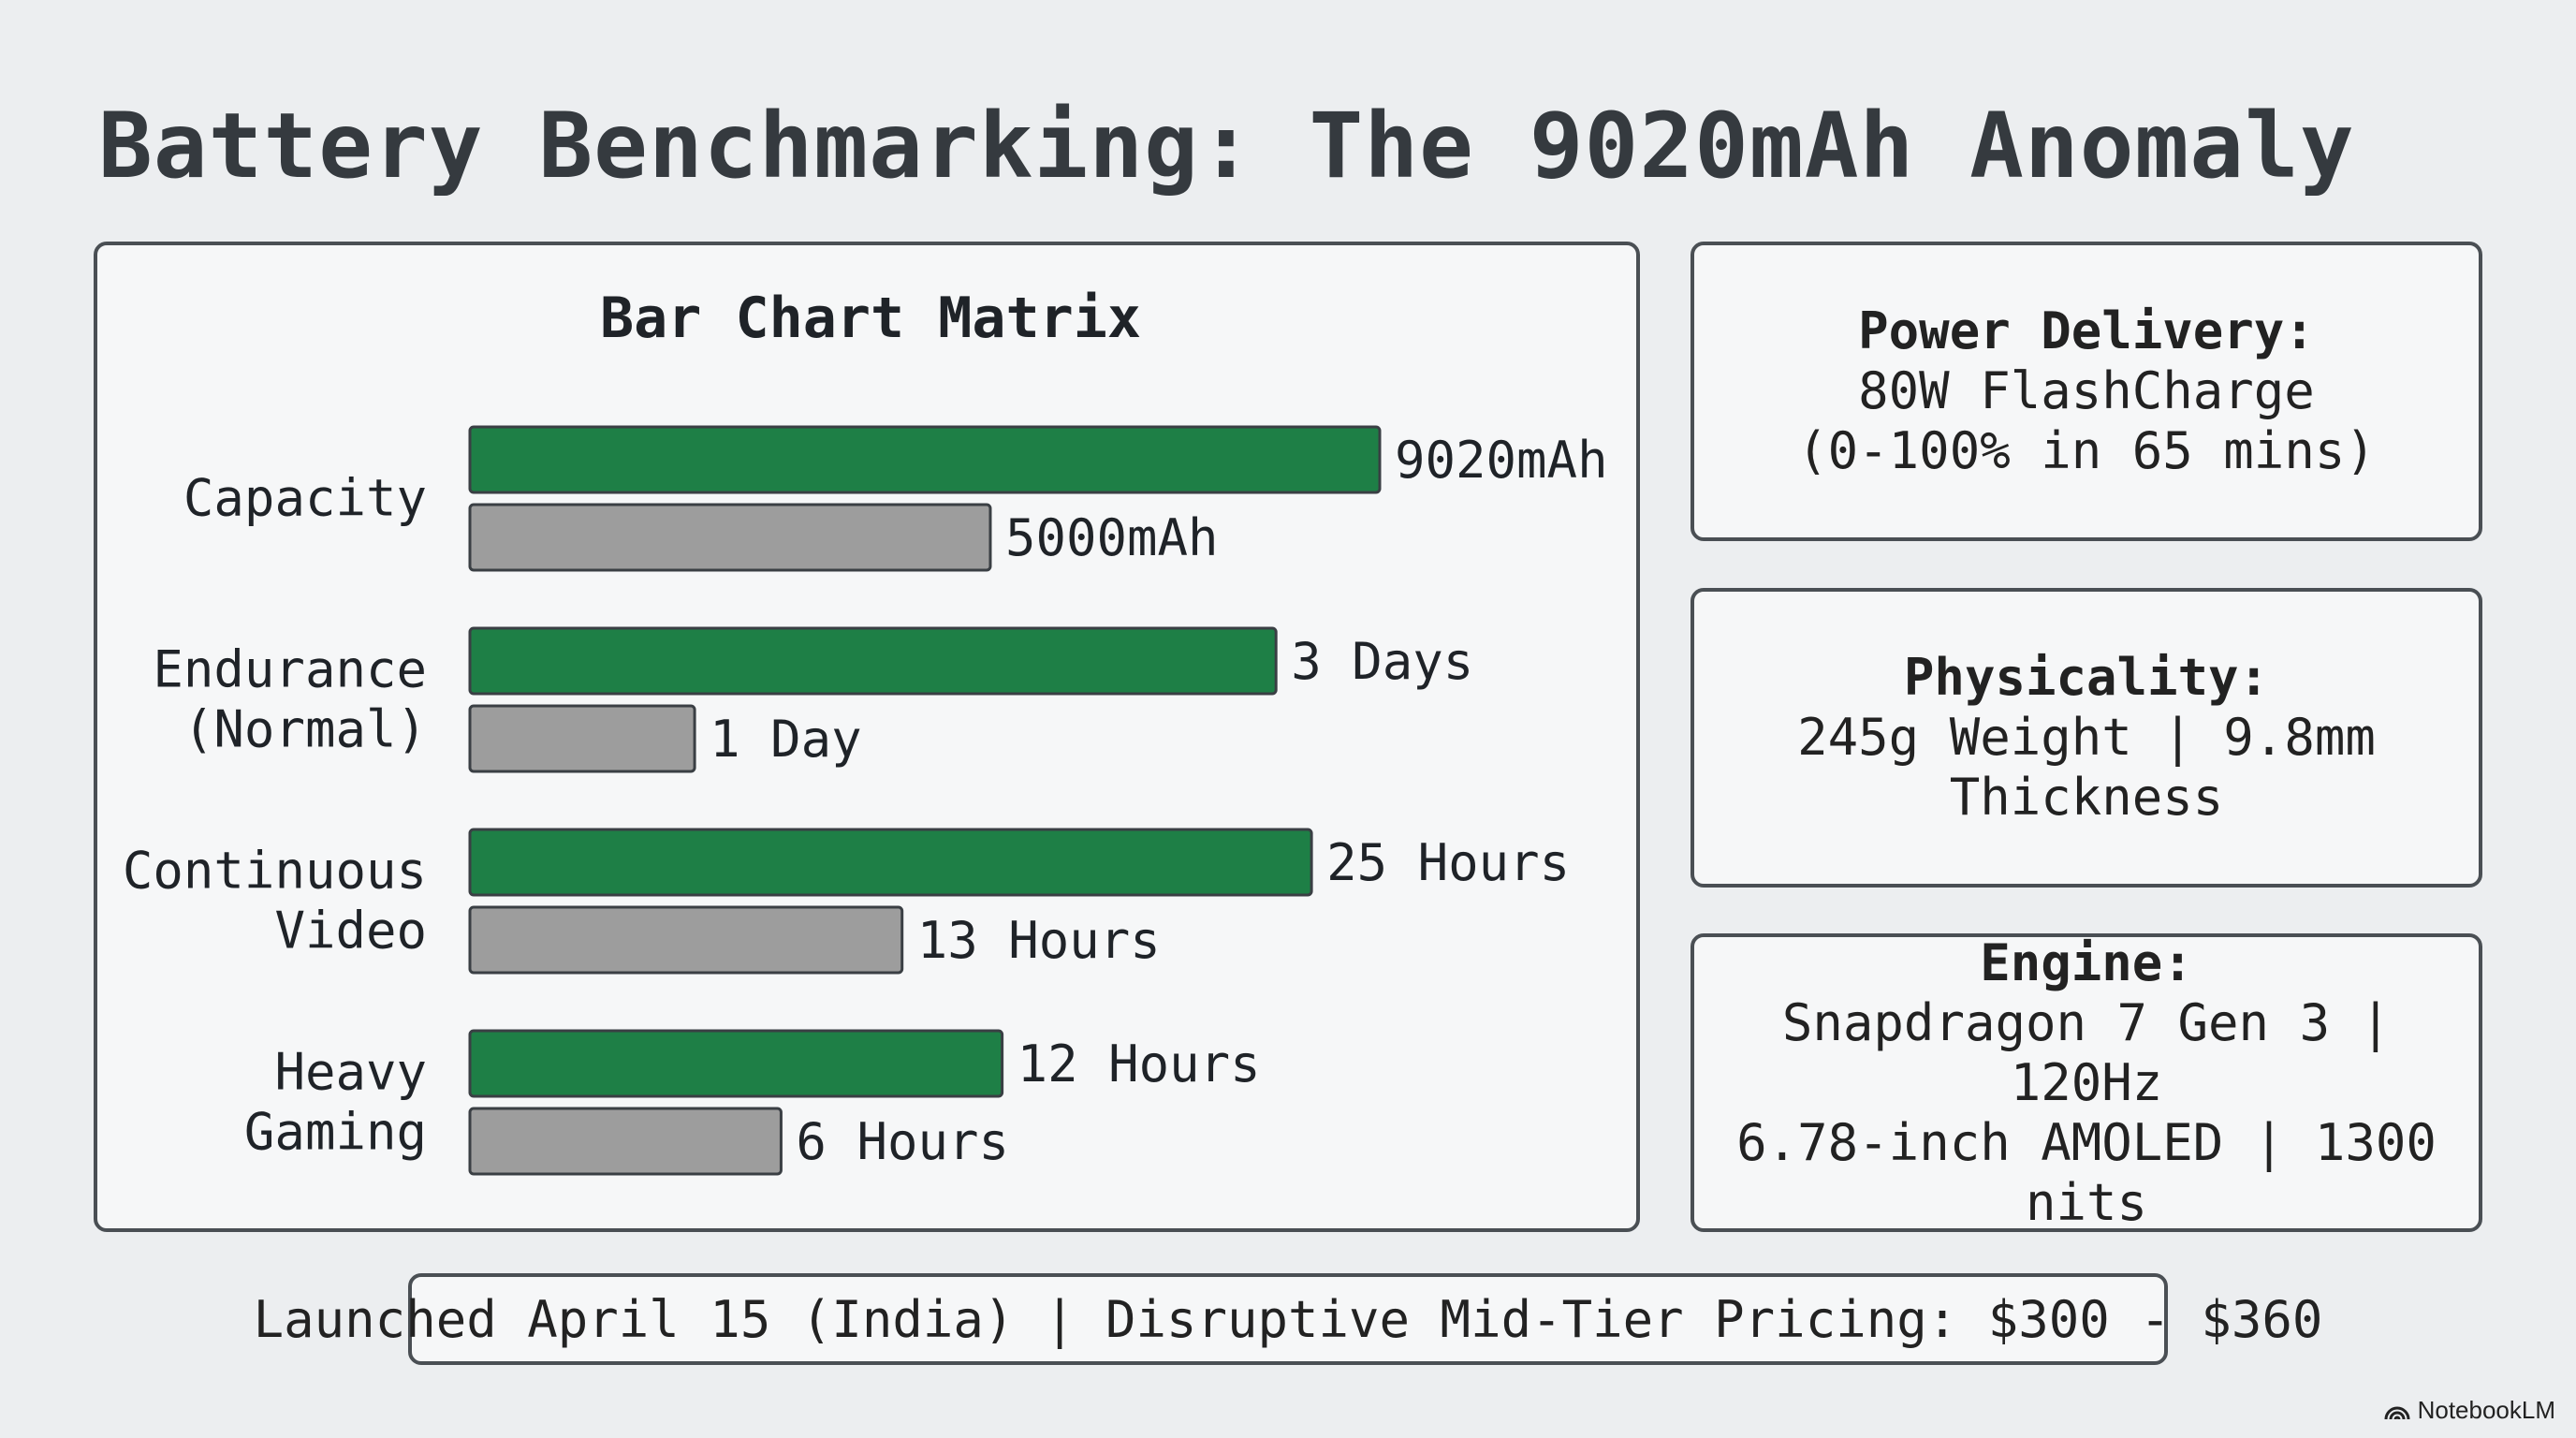 This screenshot has height=1438, width=2576. What do you see at coordinates (290, 669) in the screenshot?
I see `category-label: Endurance` at bounding box center [290, 669].